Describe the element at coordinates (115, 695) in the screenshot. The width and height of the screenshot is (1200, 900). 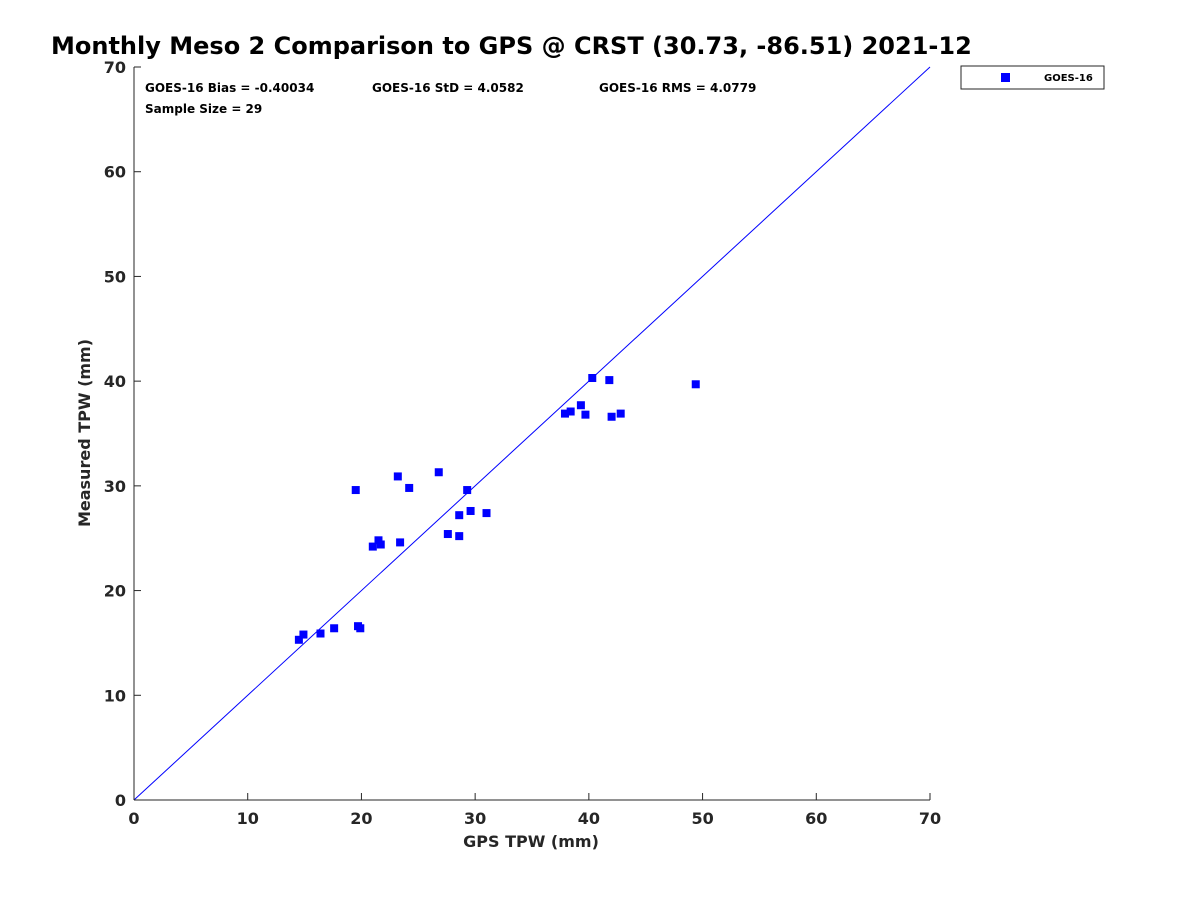
I see `y-tick-label: 10` at that location.